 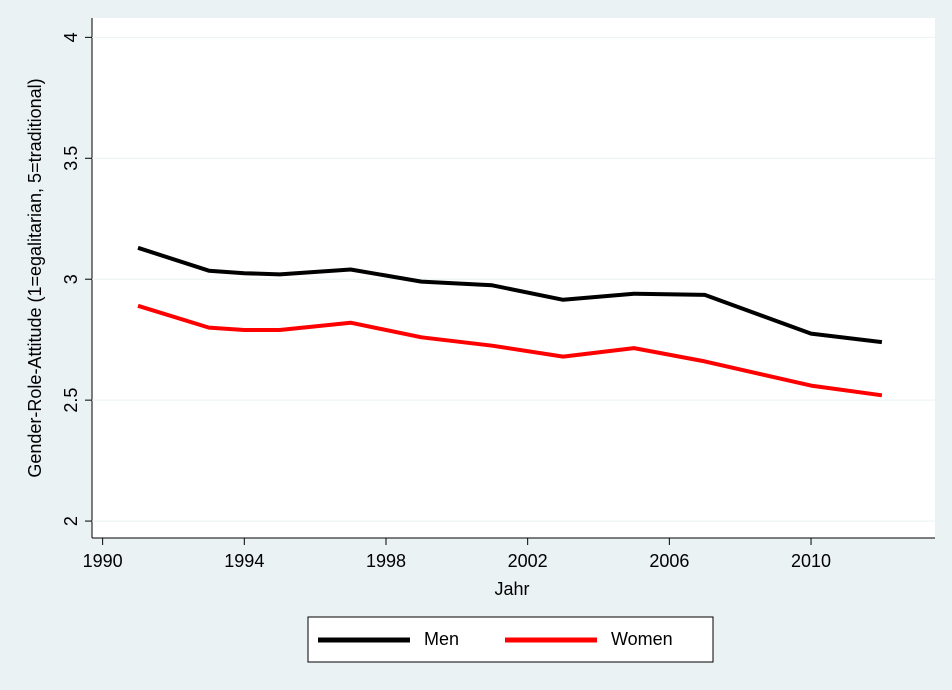 I want to click on x-tick-label: 1998, so click(x=386, y=561).